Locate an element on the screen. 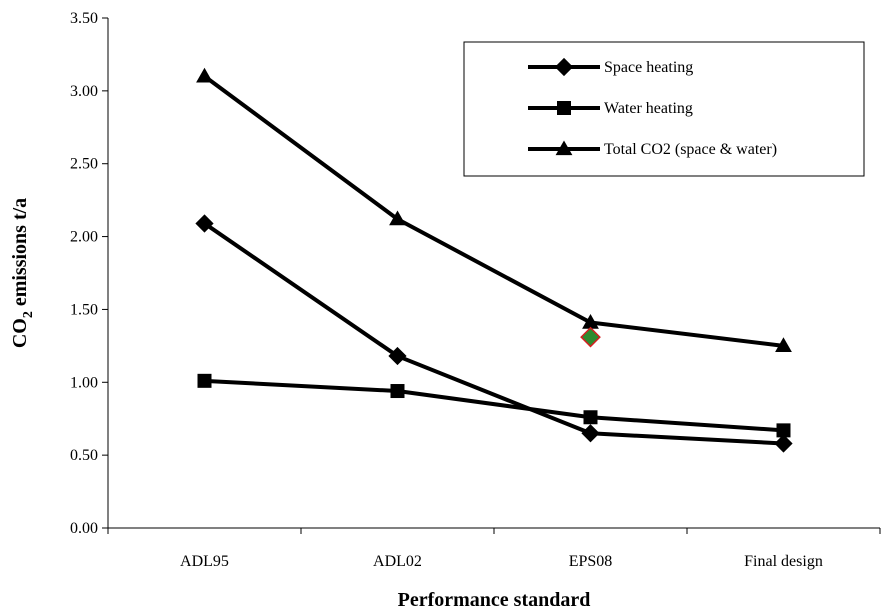 The image size is (885, 614). y-tick-label: 0.50 is located at coordinates (84, 455).